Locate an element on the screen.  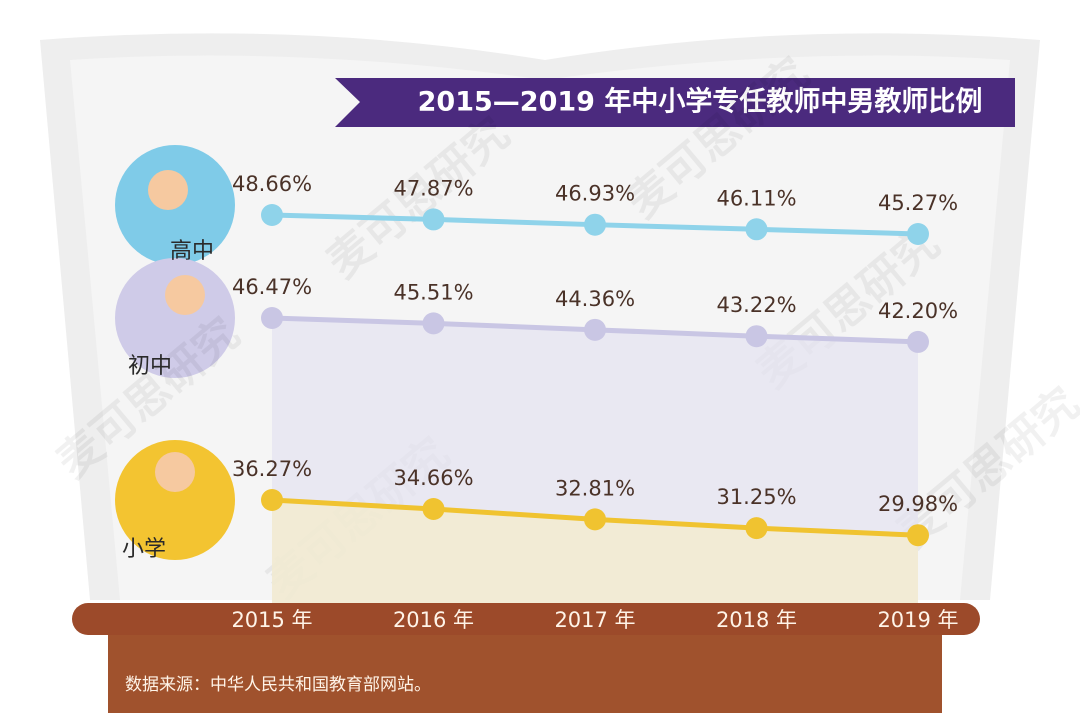
x-tick-label: 2017 年 is located at coordinates (594, 620).